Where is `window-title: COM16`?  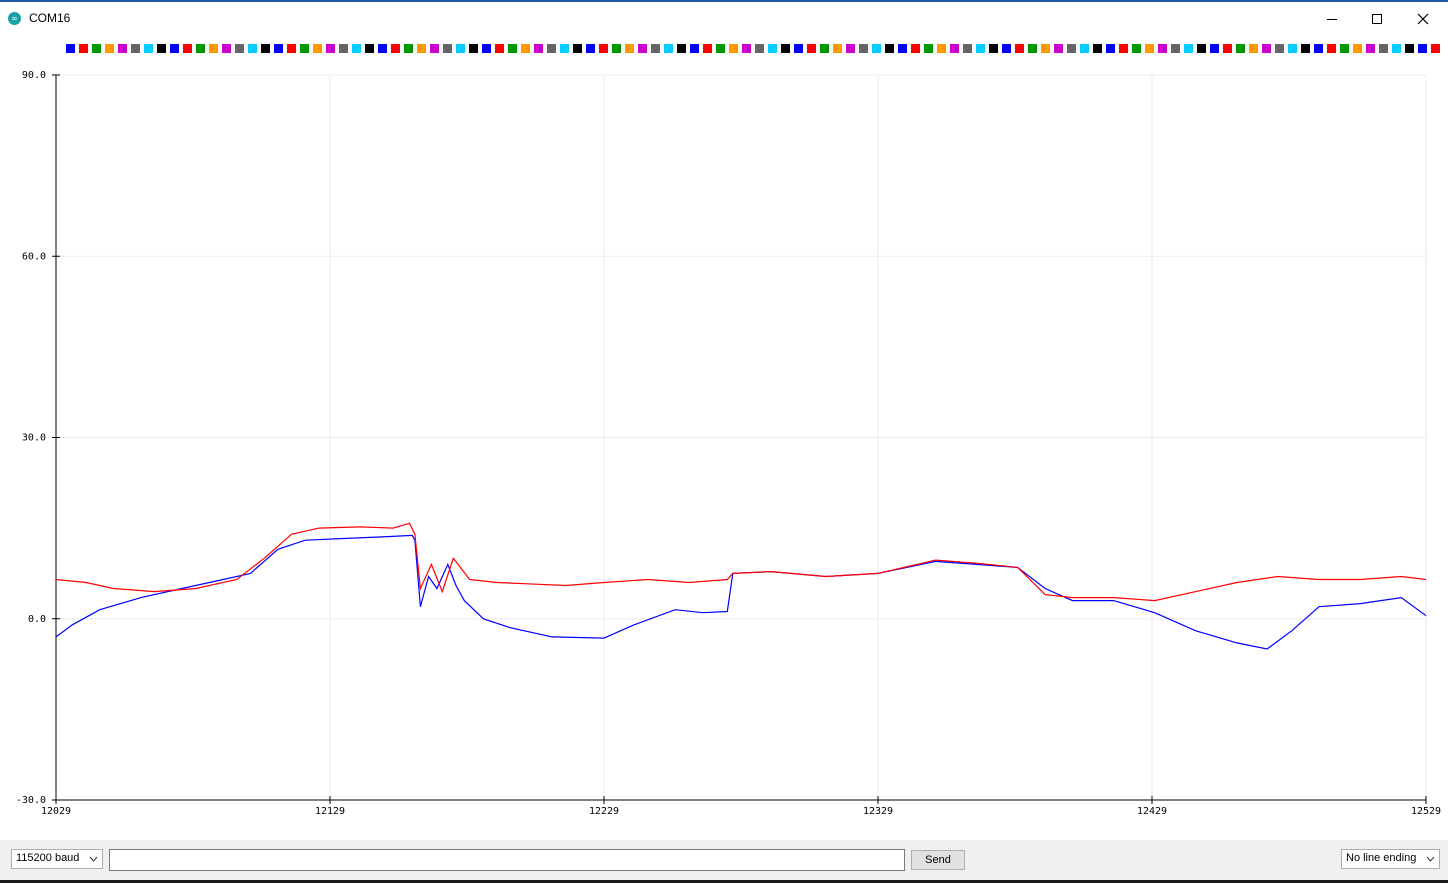 window-title: COM16 is located at coordinates (50, 18).